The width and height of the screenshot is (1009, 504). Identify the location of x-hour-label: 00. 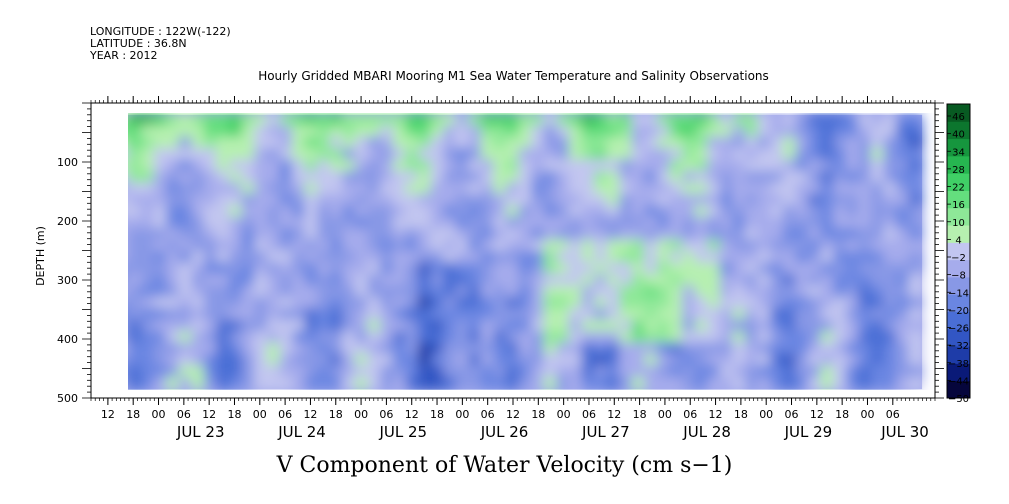
(766, 414).